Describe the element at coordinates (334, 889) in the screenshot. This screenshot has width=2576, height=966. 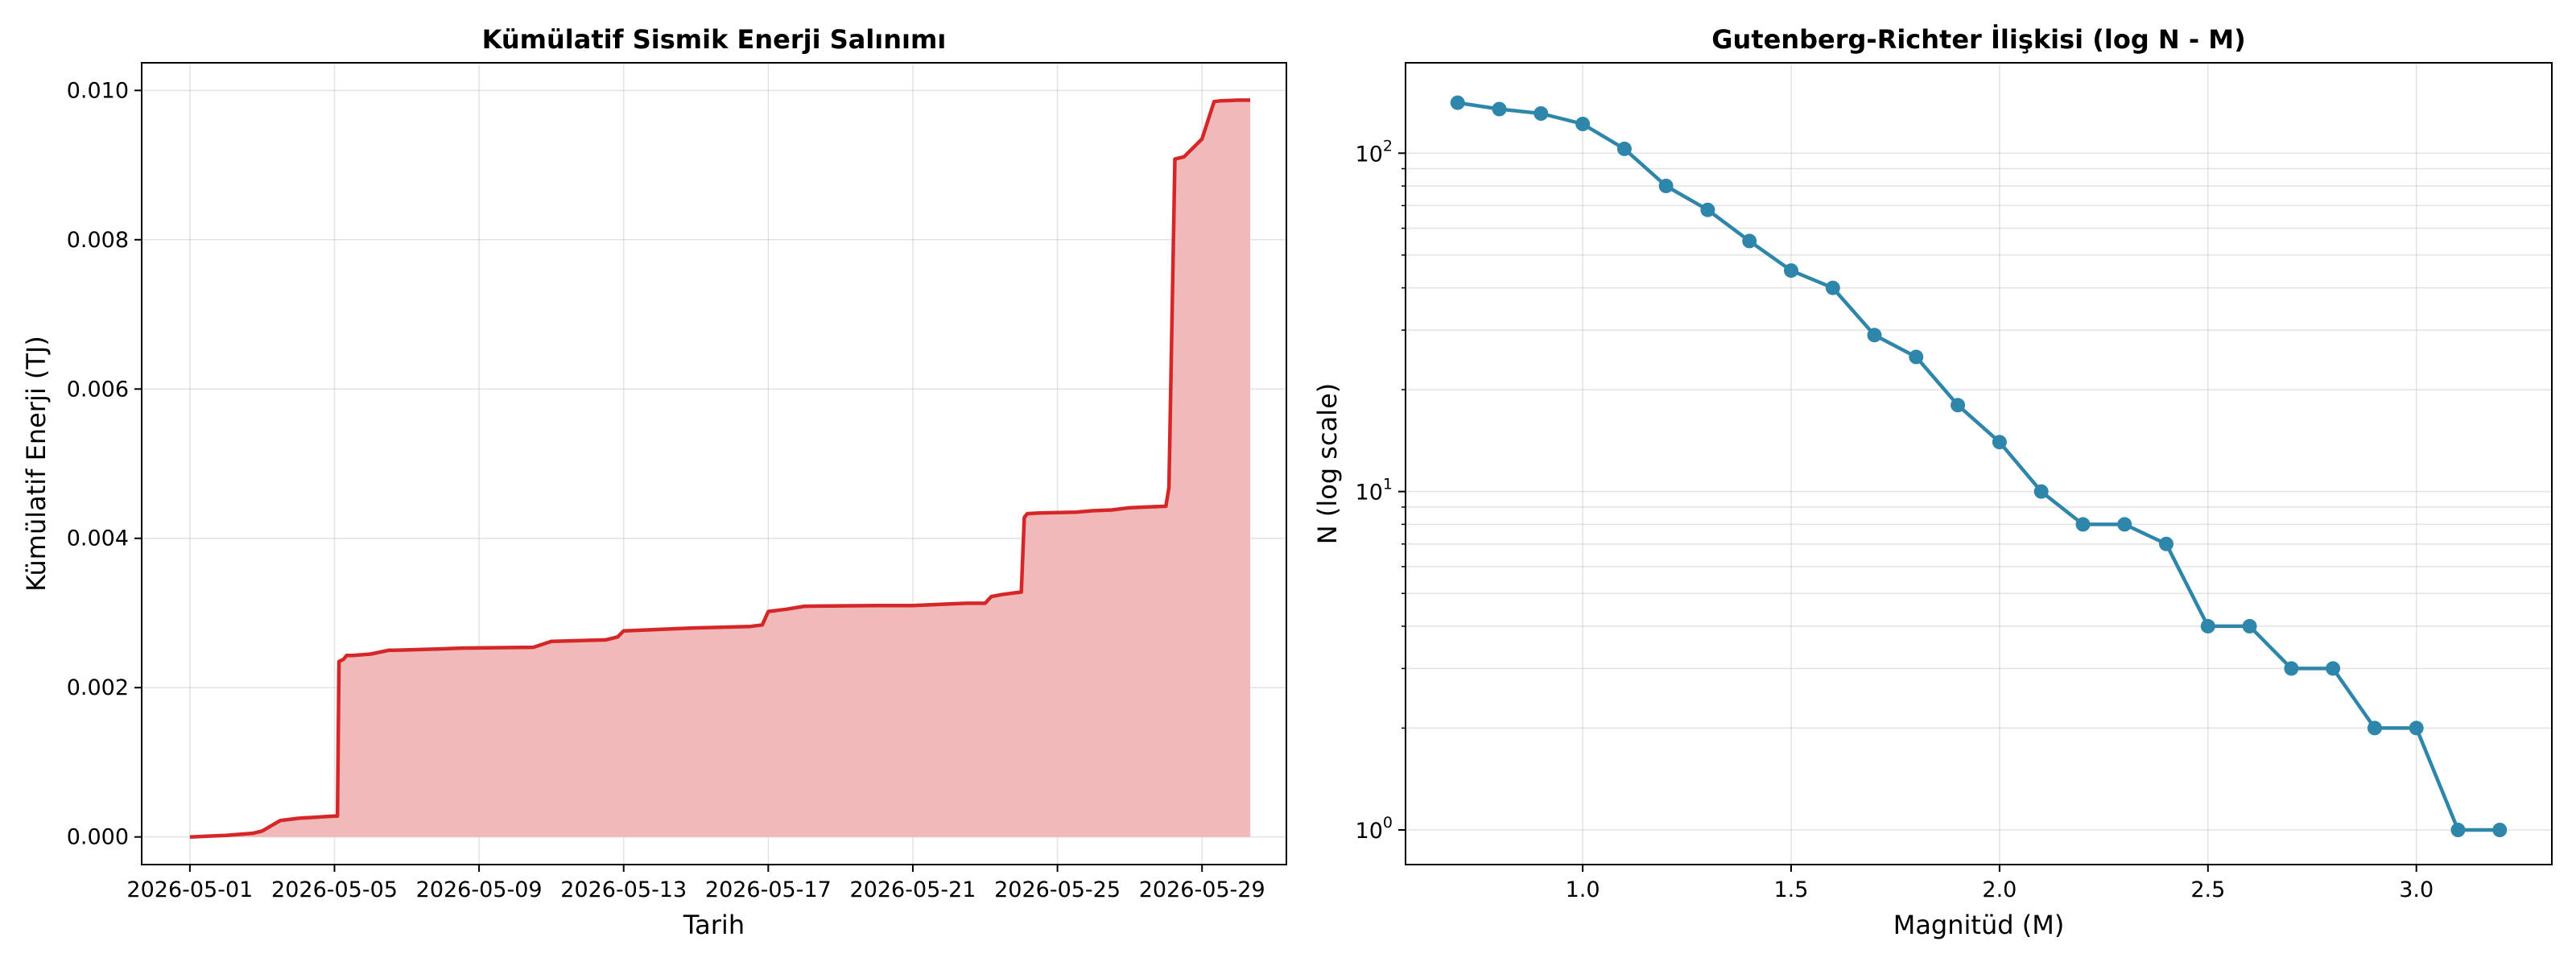
I see `x-tick-label: 2026-05-05` at that location.